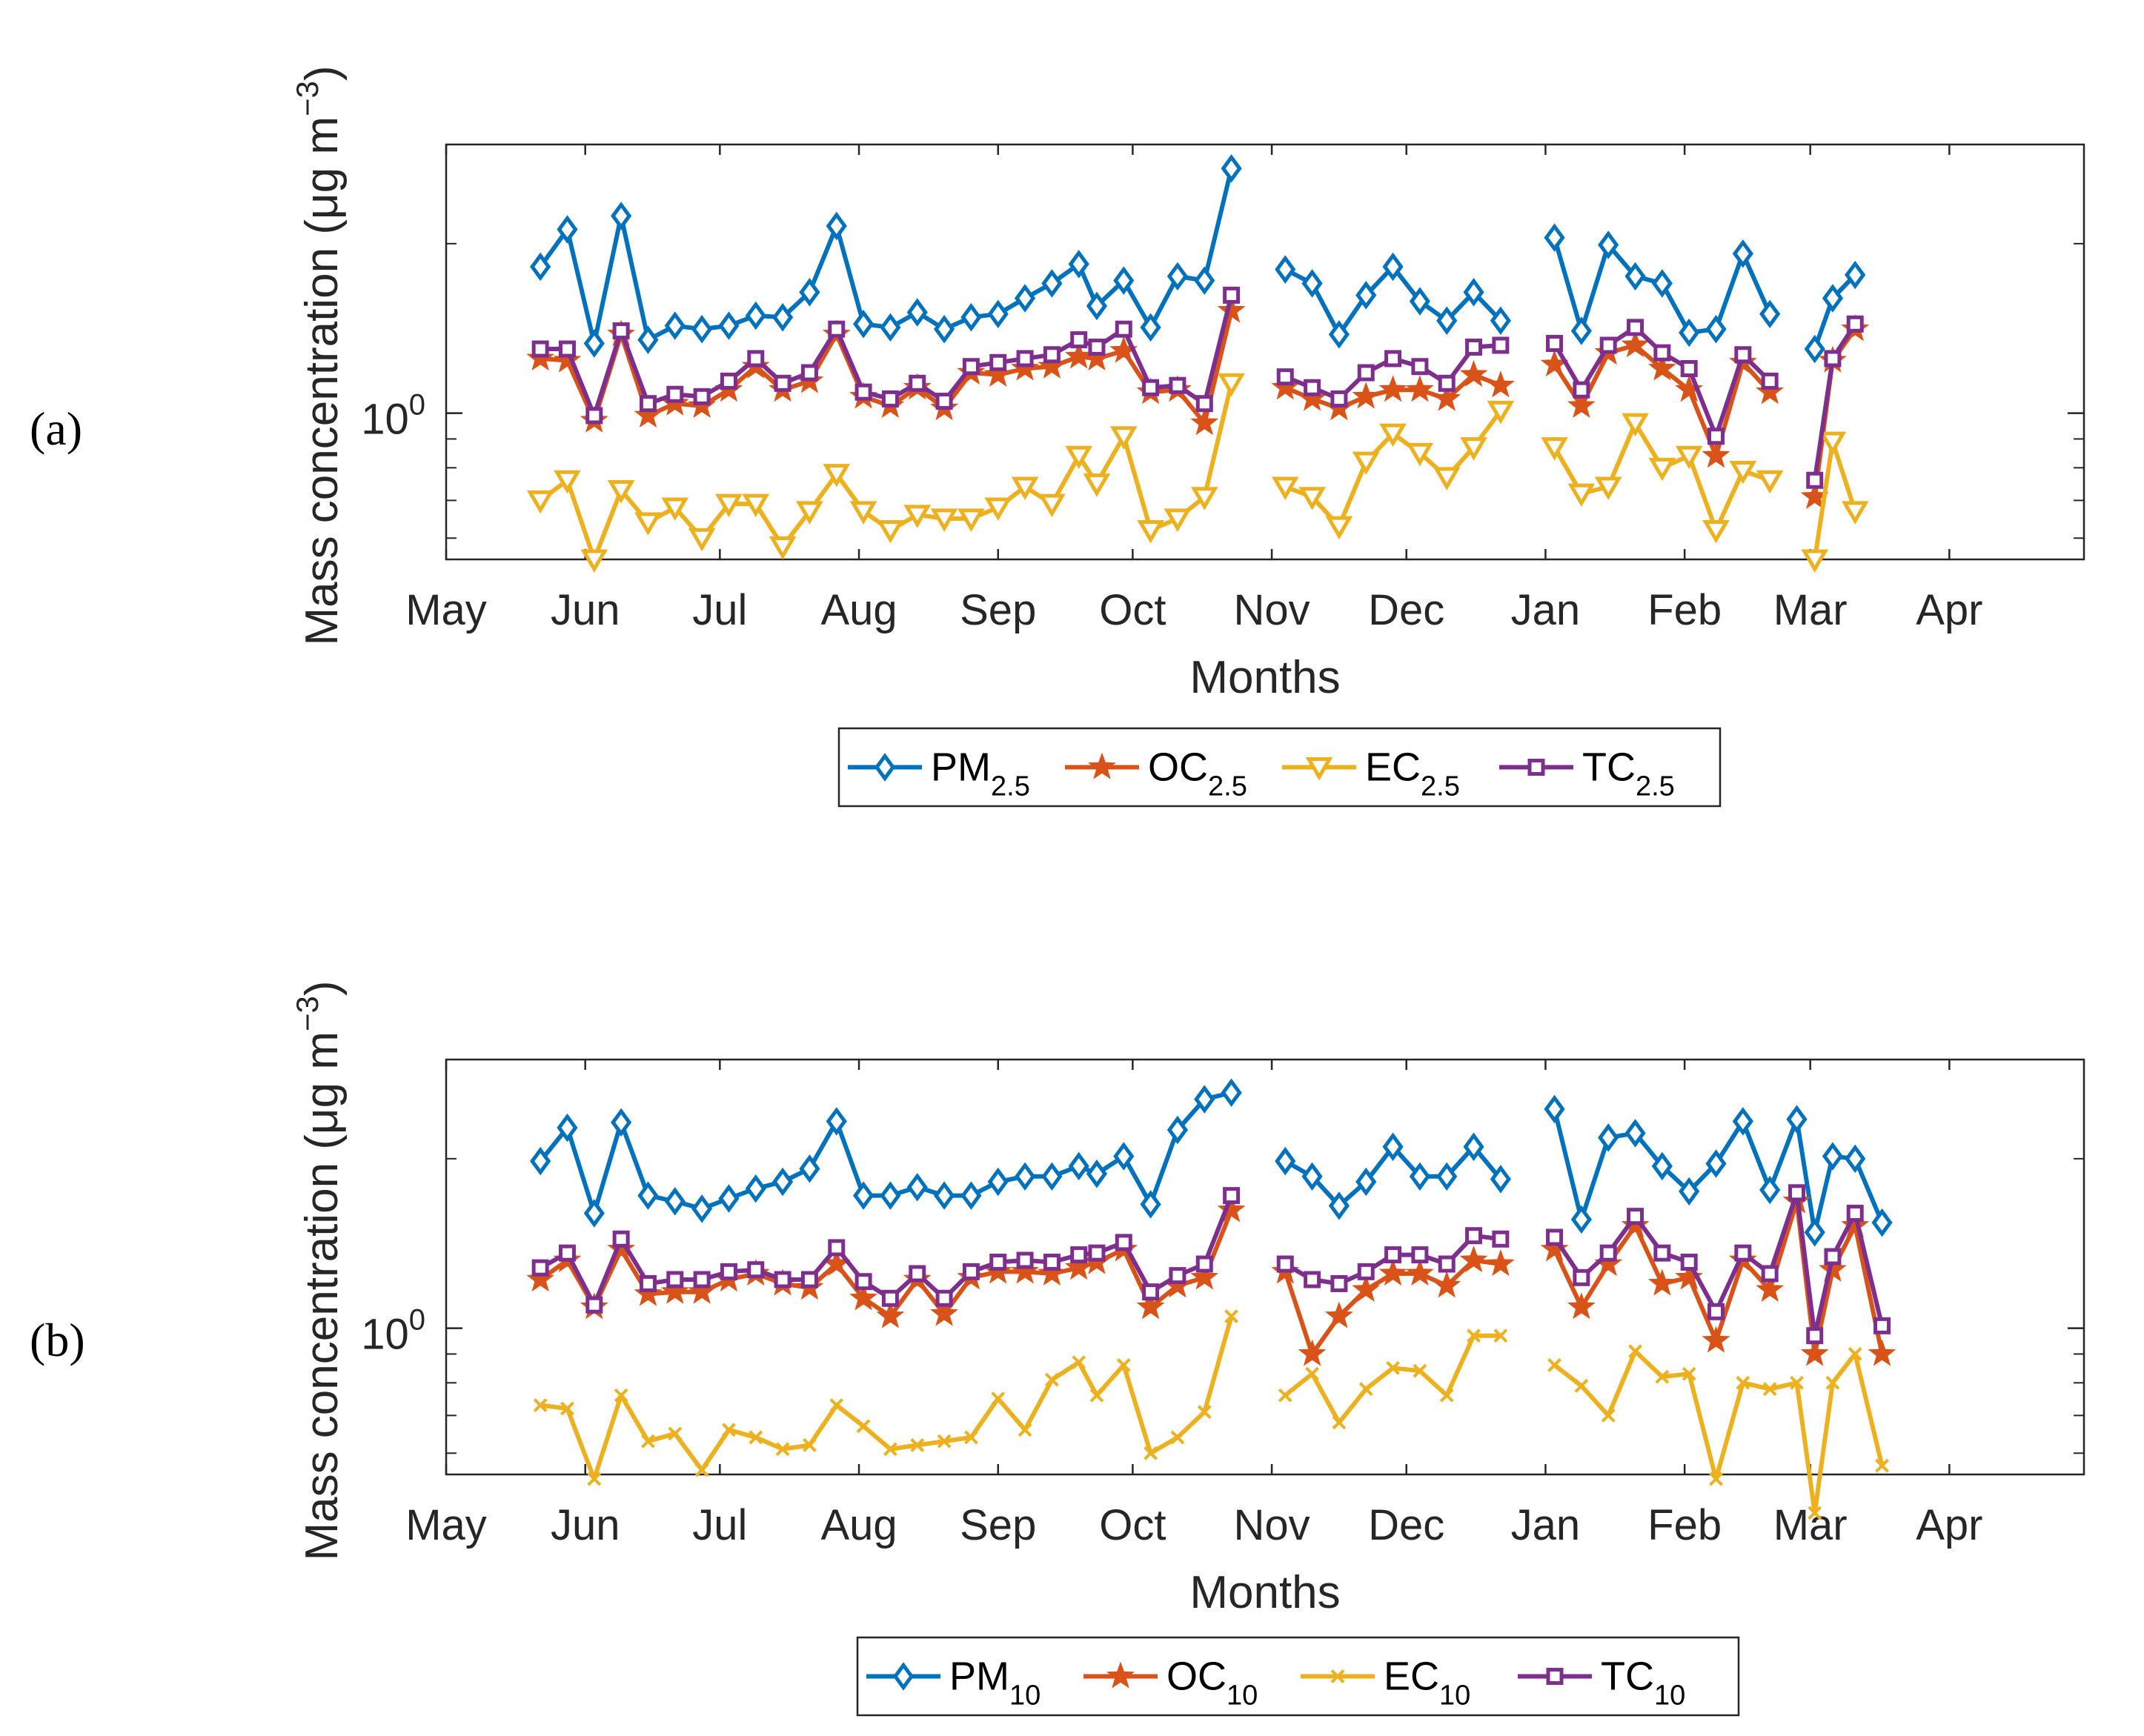 This screenshot has width=2144, height=1736. I want to click on x-tick-label: Dec, so click(1406, 610).